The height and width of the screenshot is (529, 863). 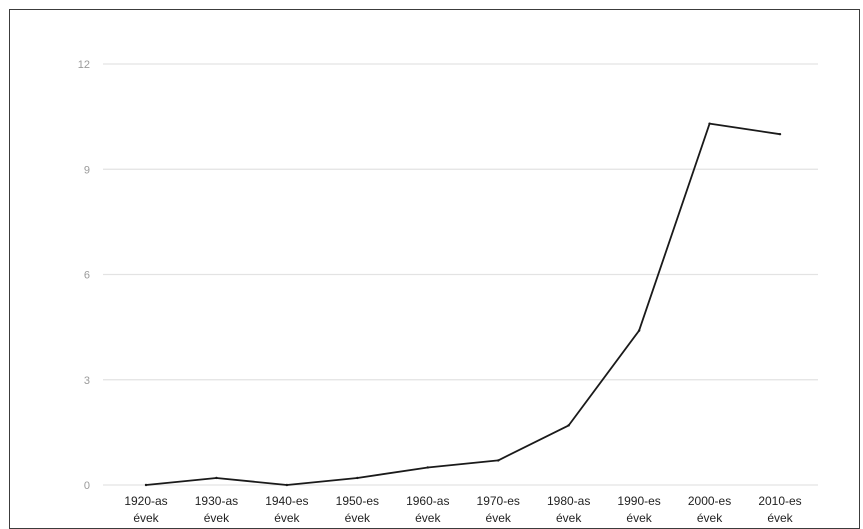 What do you see at coordinates (87, 170) in the screenshot?
I see `y-tick-label: 9` at bounding box center [87, 170].